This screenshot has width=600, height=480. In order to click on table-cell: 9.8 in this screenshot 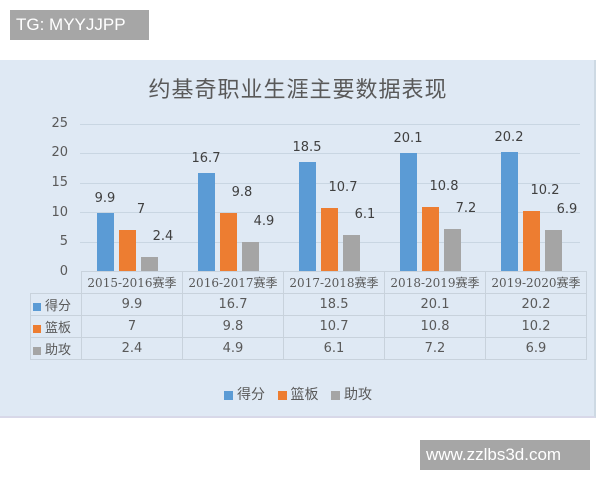, I will do `click(233, 326)`.